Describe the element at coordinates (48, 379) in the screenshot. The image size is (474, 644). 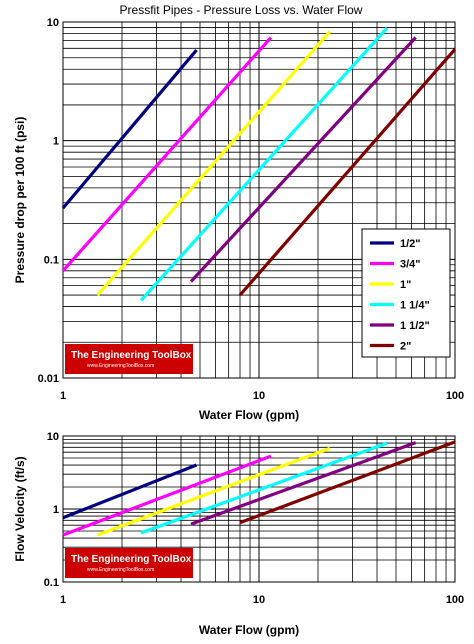
I see `y-tick-label: 0.01` at that location.